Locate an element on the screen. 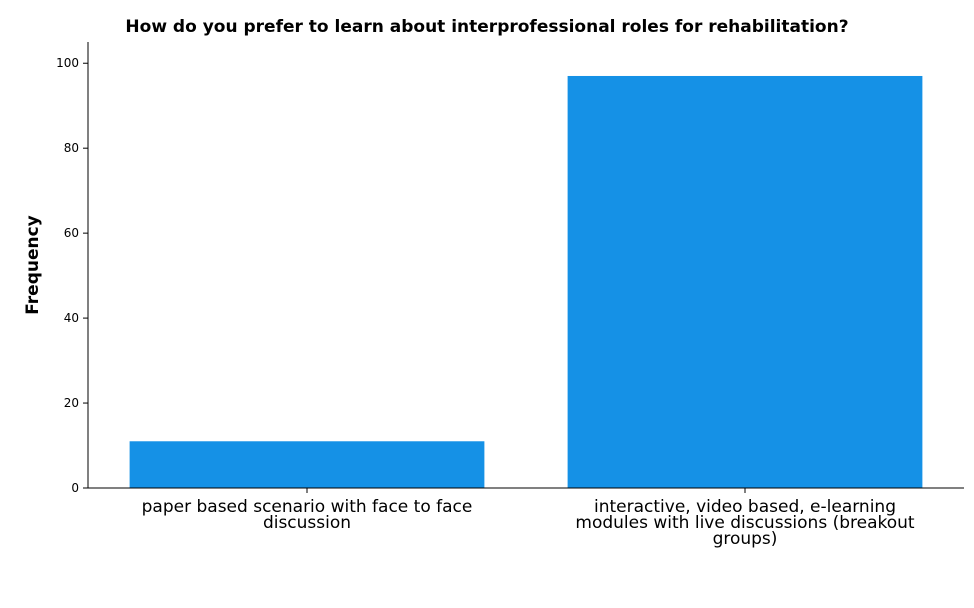 The width and height of the screenshot is (974, 608). y-axis-label: Frequency is located at coordinates (33, 265).